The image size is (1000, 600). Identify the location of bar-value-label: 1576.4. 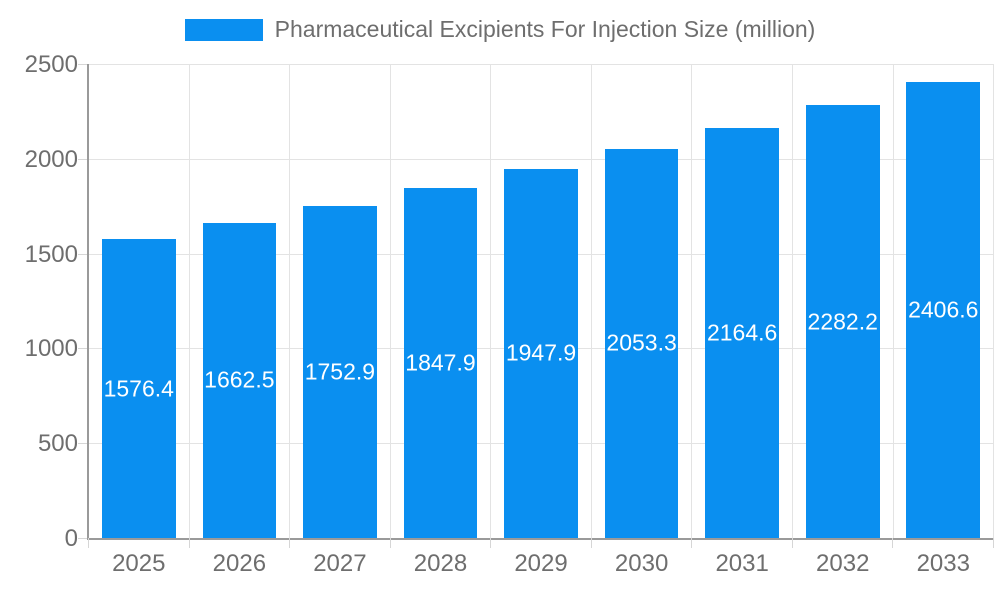
(138, 388).